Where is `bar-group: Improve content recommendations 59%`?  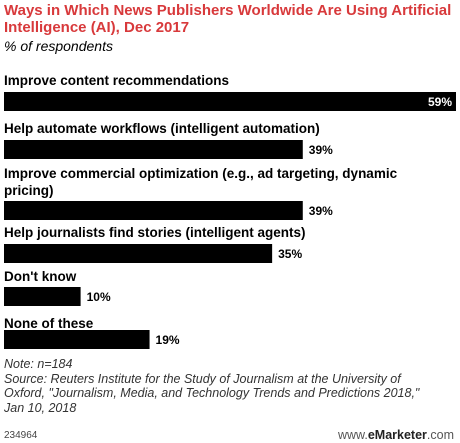
bar-group: Improve content recommendations 59% is located at coordinates (230, 92).